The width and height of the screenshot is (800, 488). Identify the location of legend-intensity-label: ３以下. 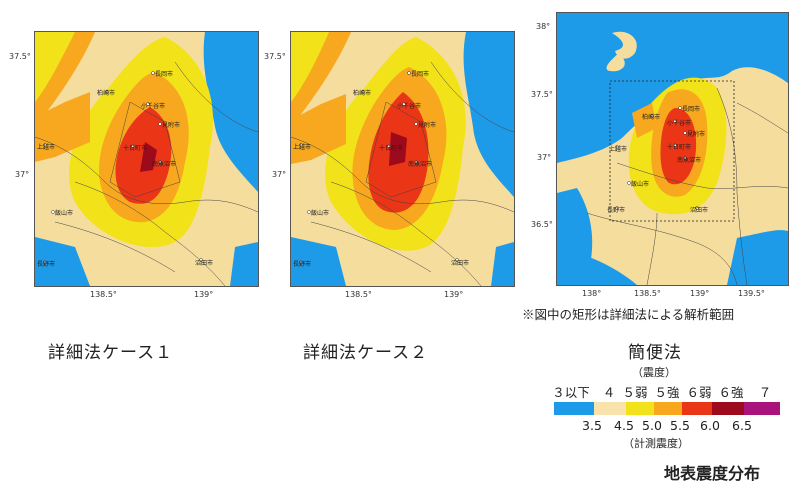
(571, 392).